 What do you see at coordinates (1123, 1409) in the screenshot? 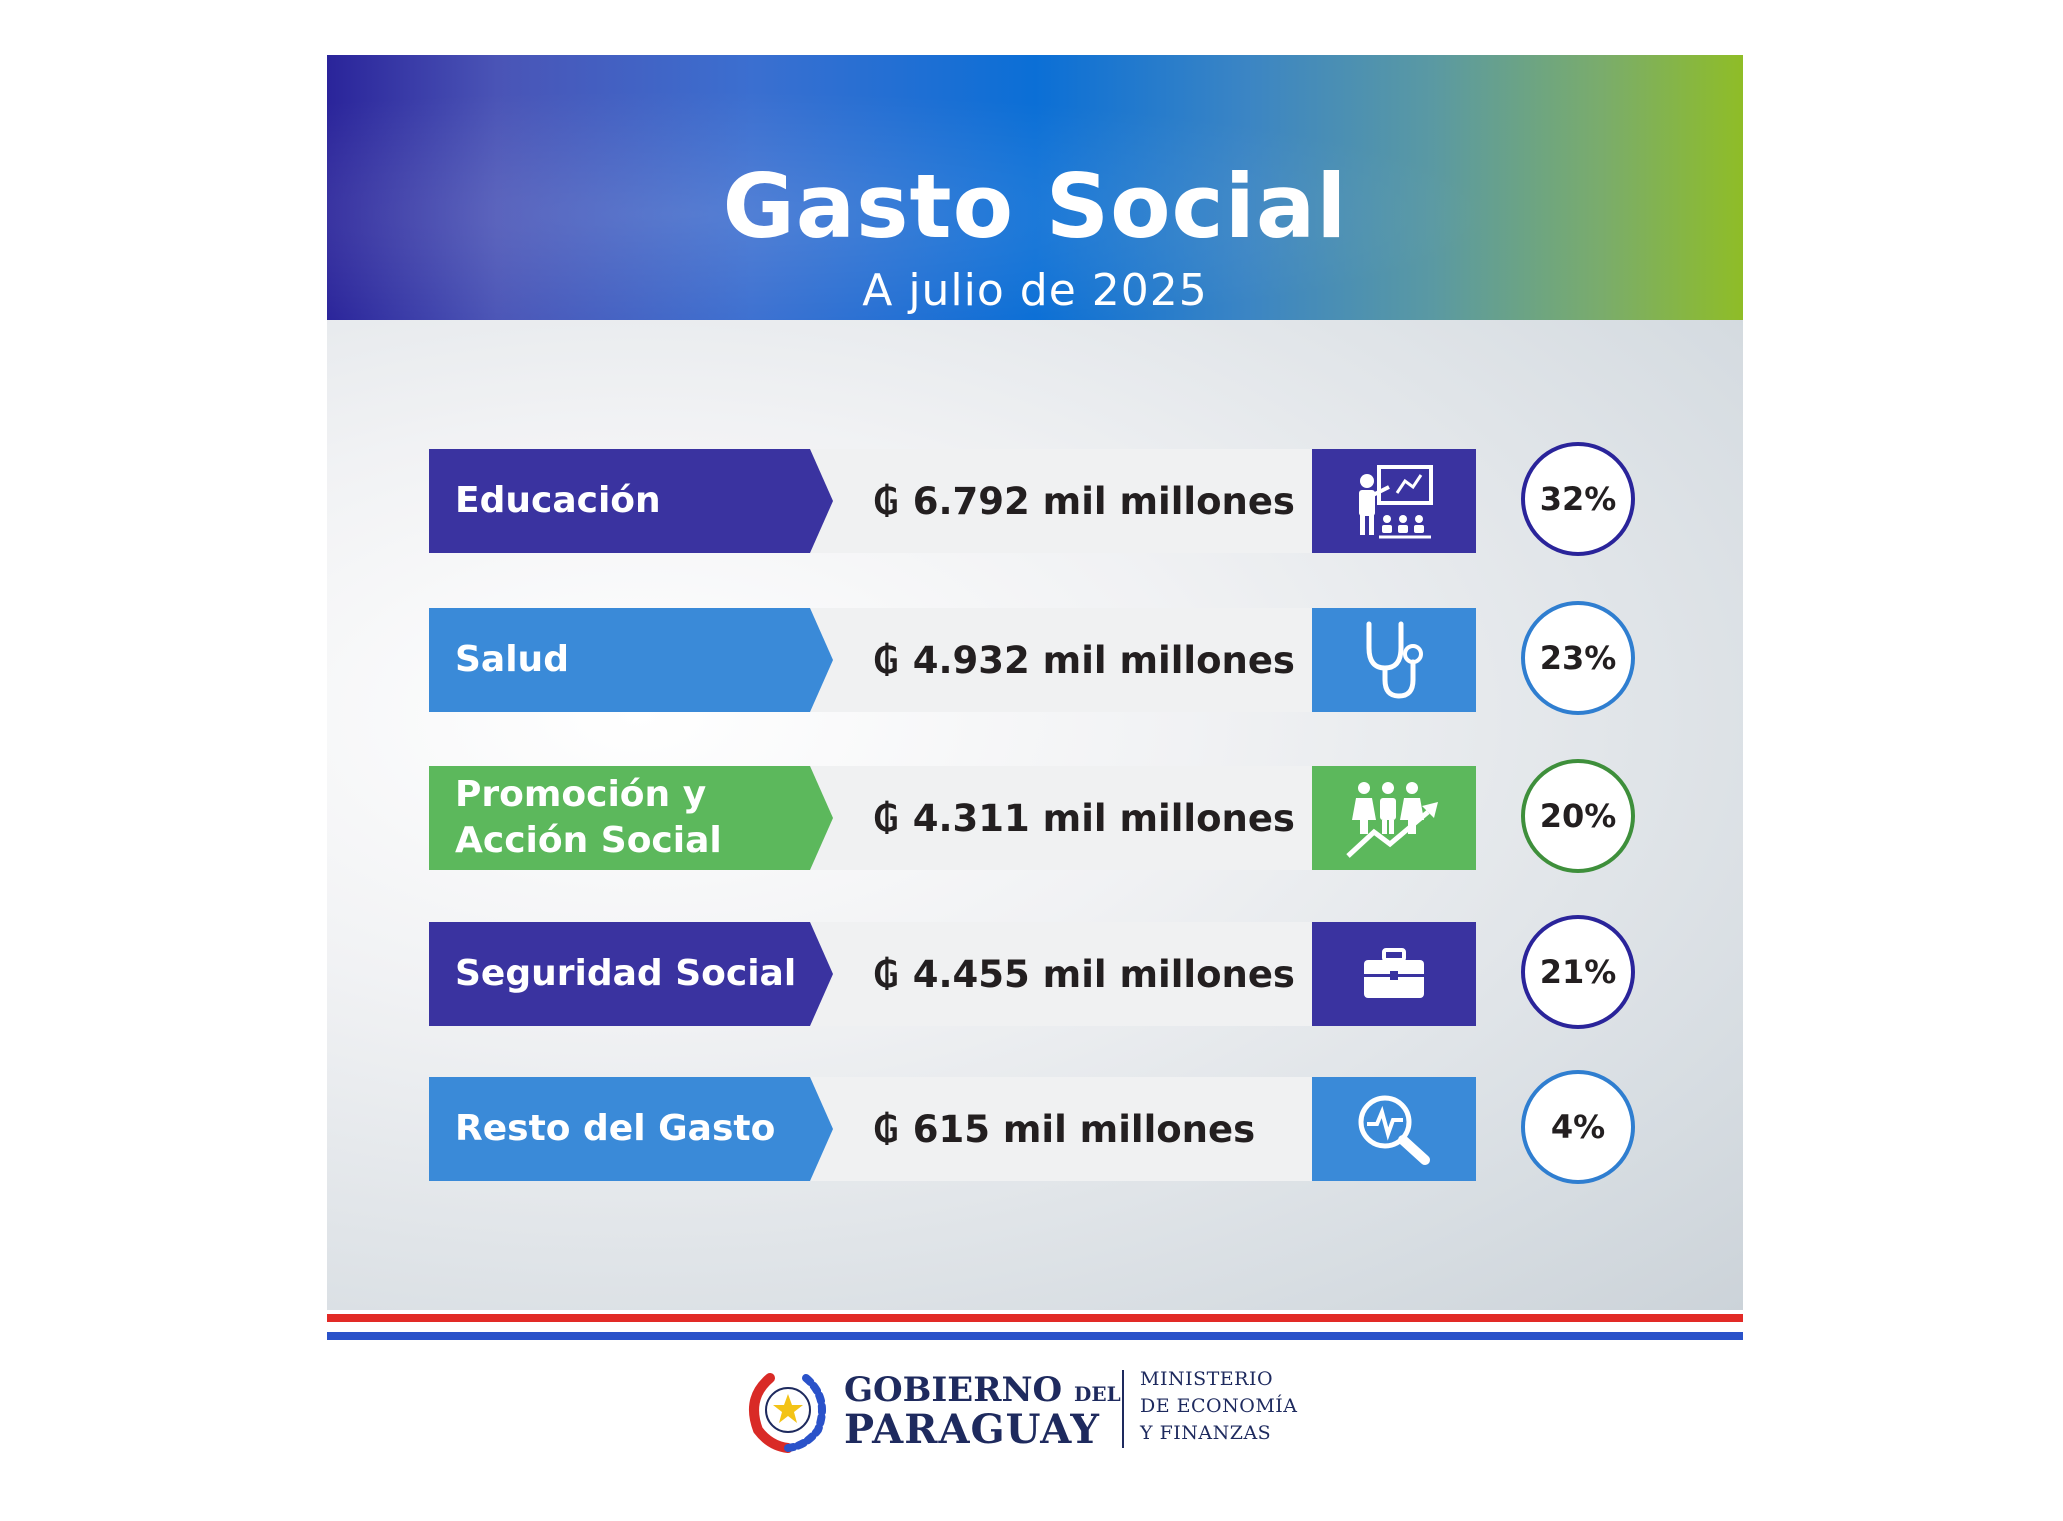
I see `footer-divider` at bounding box center [1123, 1409].